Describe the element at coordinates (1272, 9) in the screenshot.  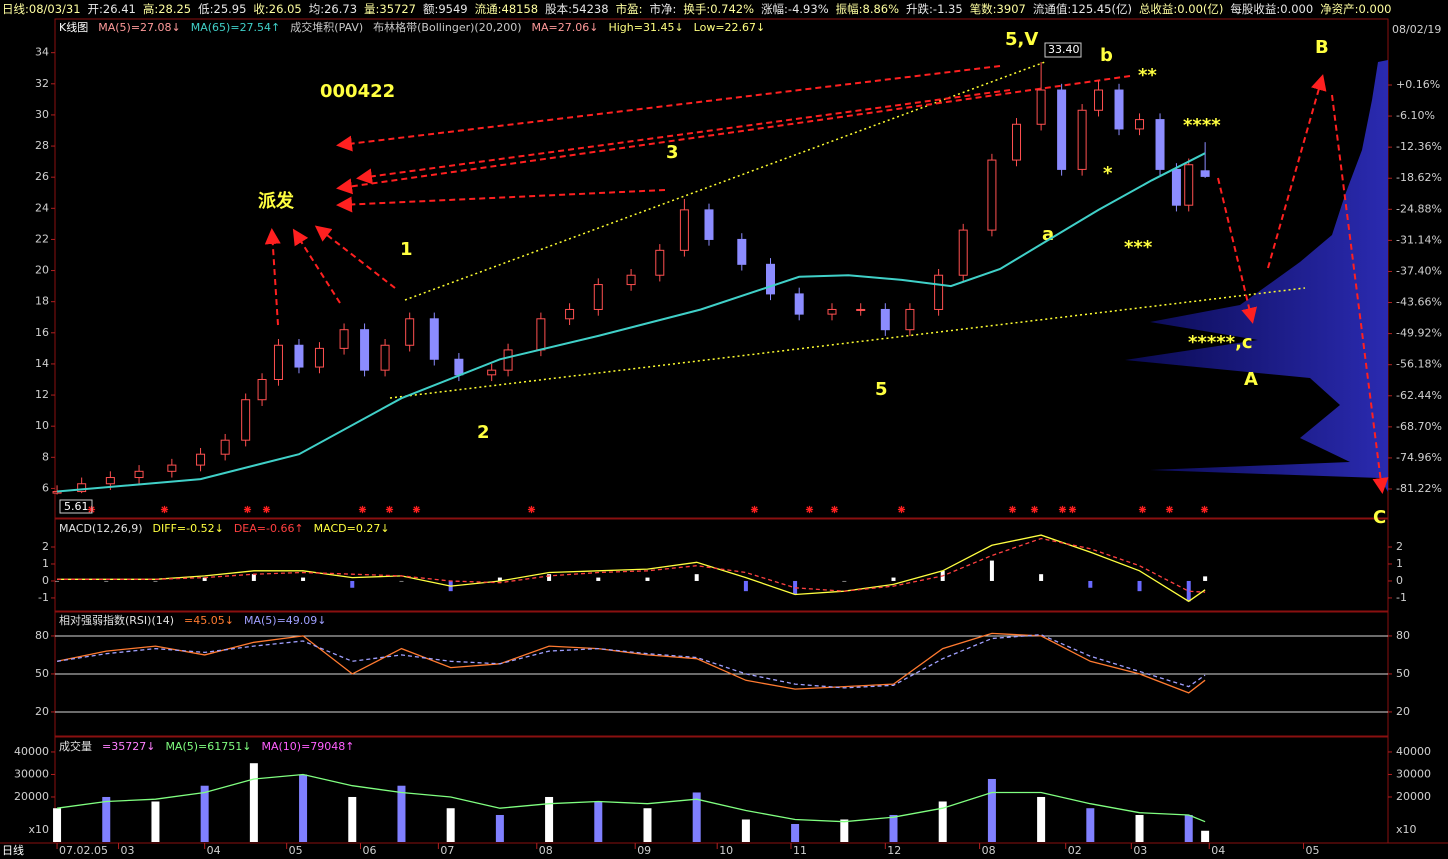
I see `info-item: 每股收益:0.000` at that location.